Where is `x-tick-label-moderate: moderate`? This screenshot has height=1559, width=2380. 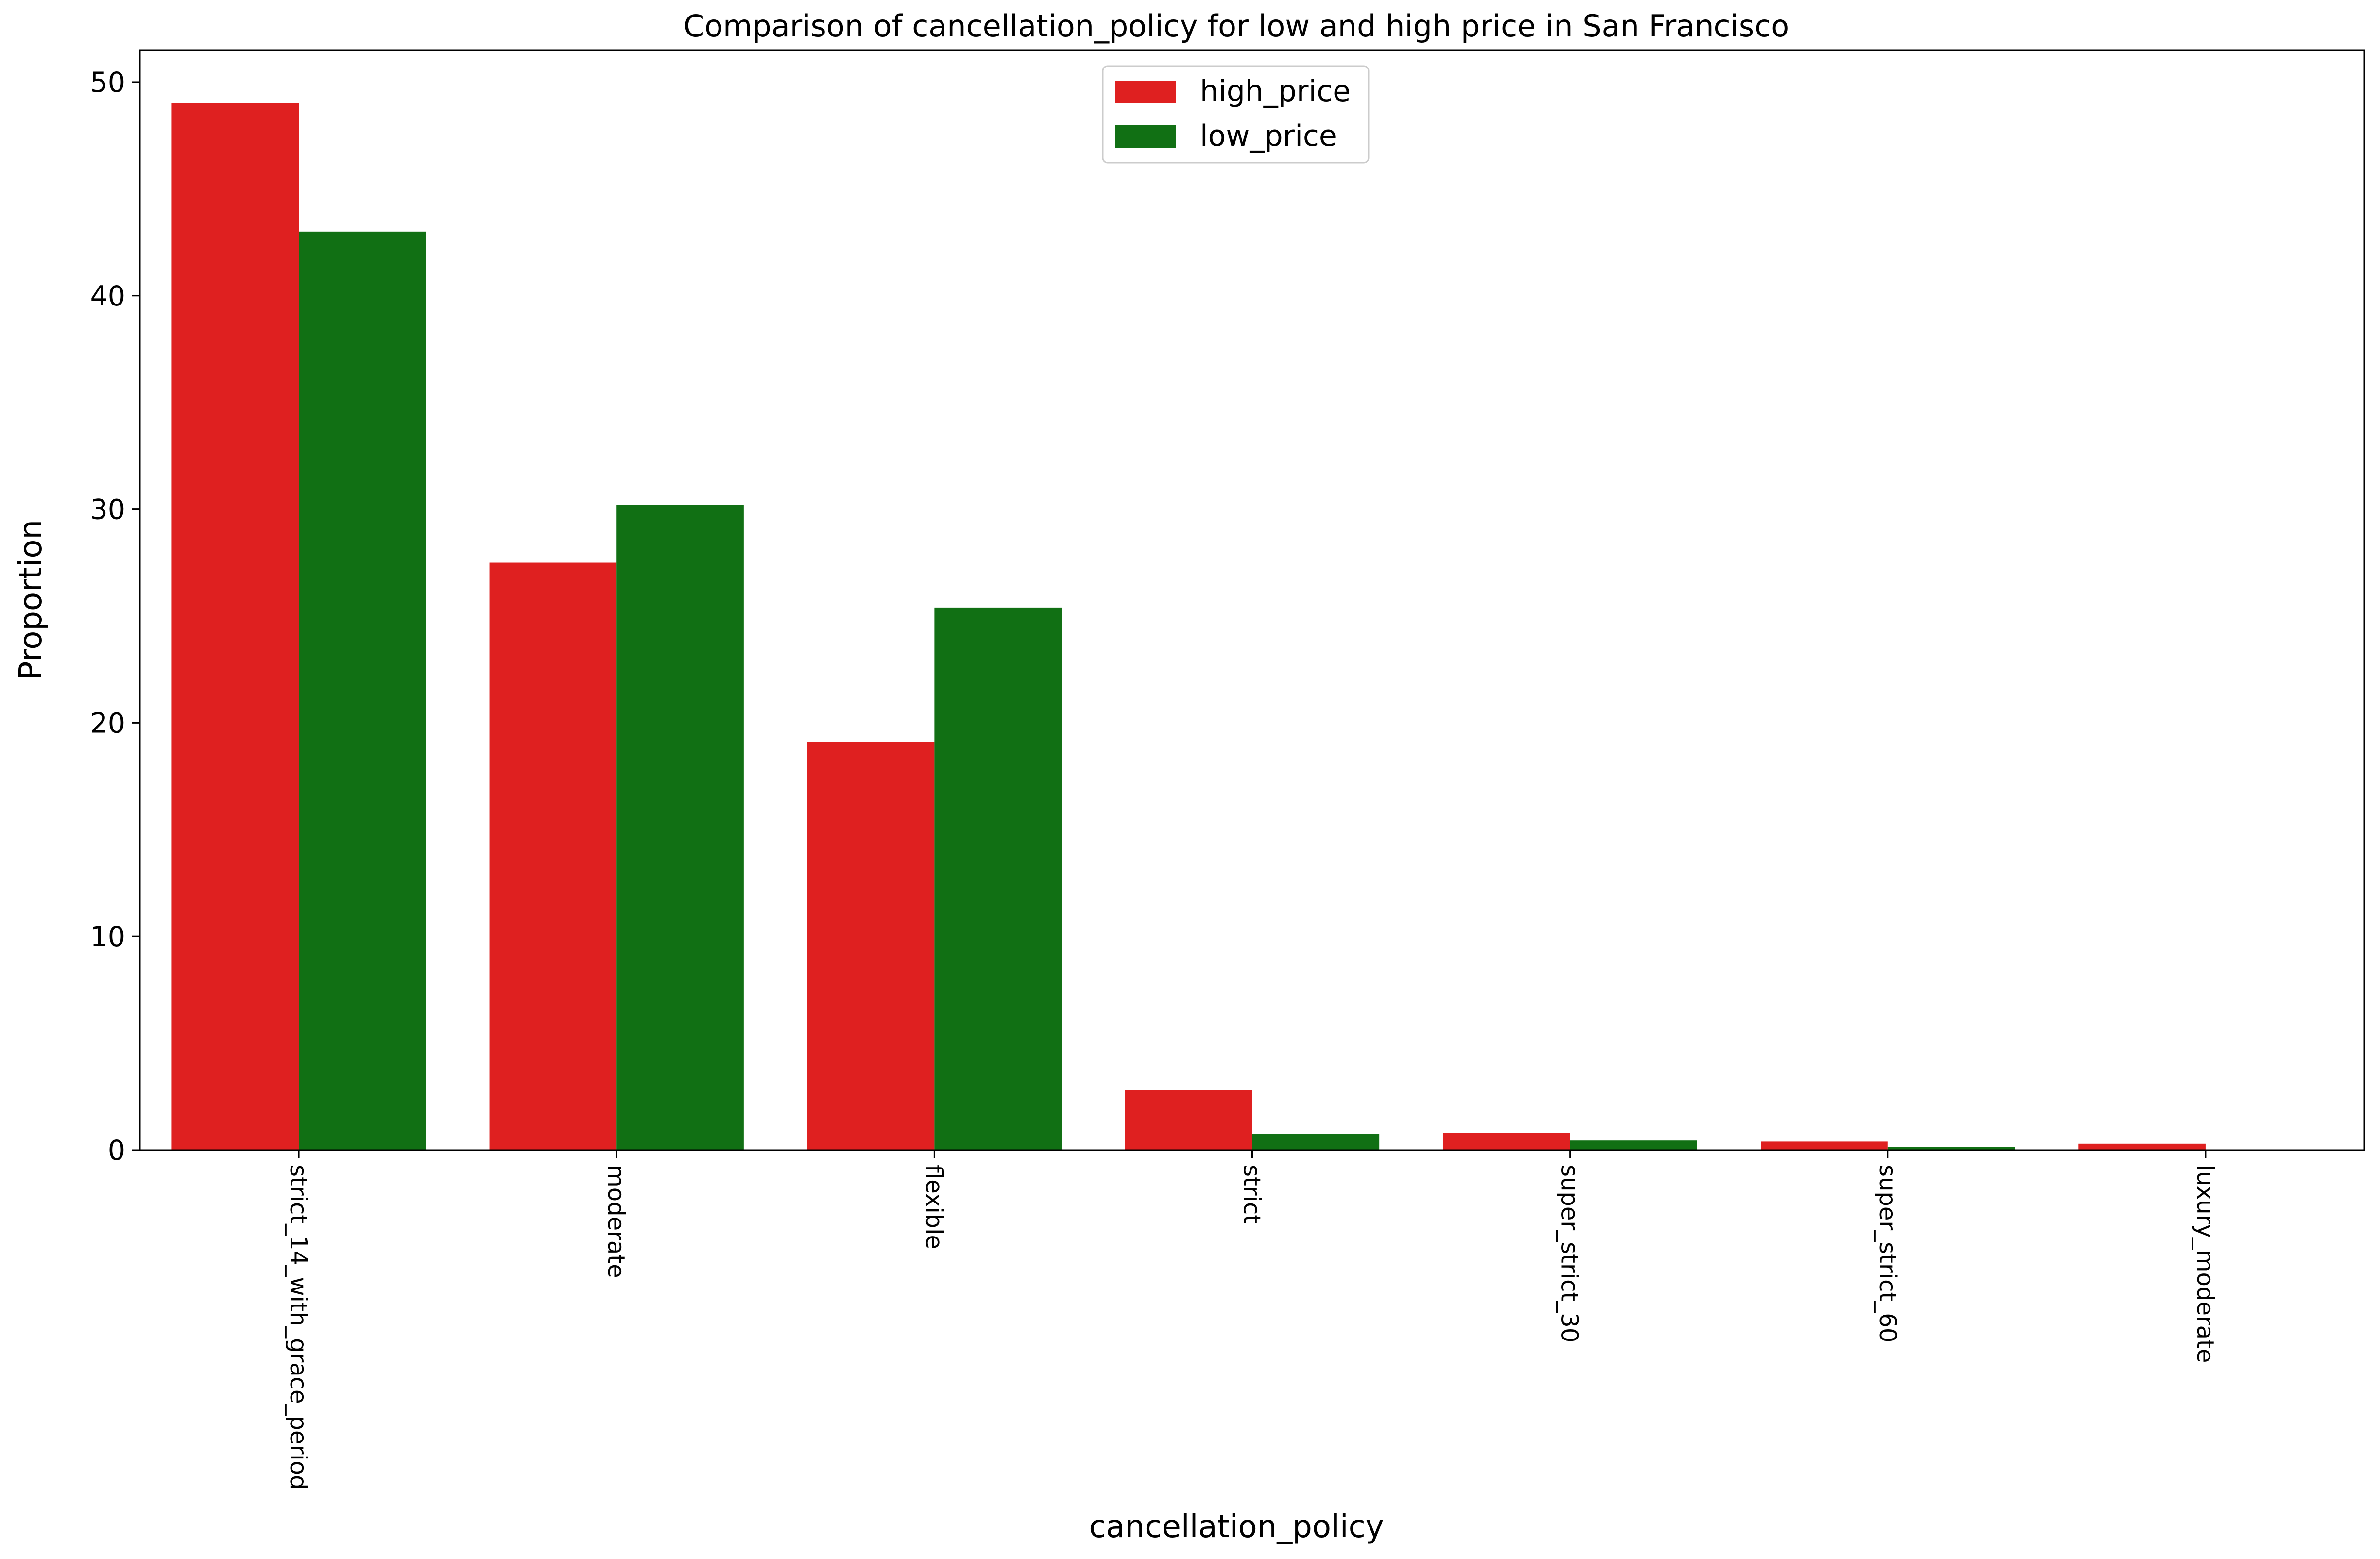 x-tick-label-moderate: moderate is located at coordinates (616, 1221).